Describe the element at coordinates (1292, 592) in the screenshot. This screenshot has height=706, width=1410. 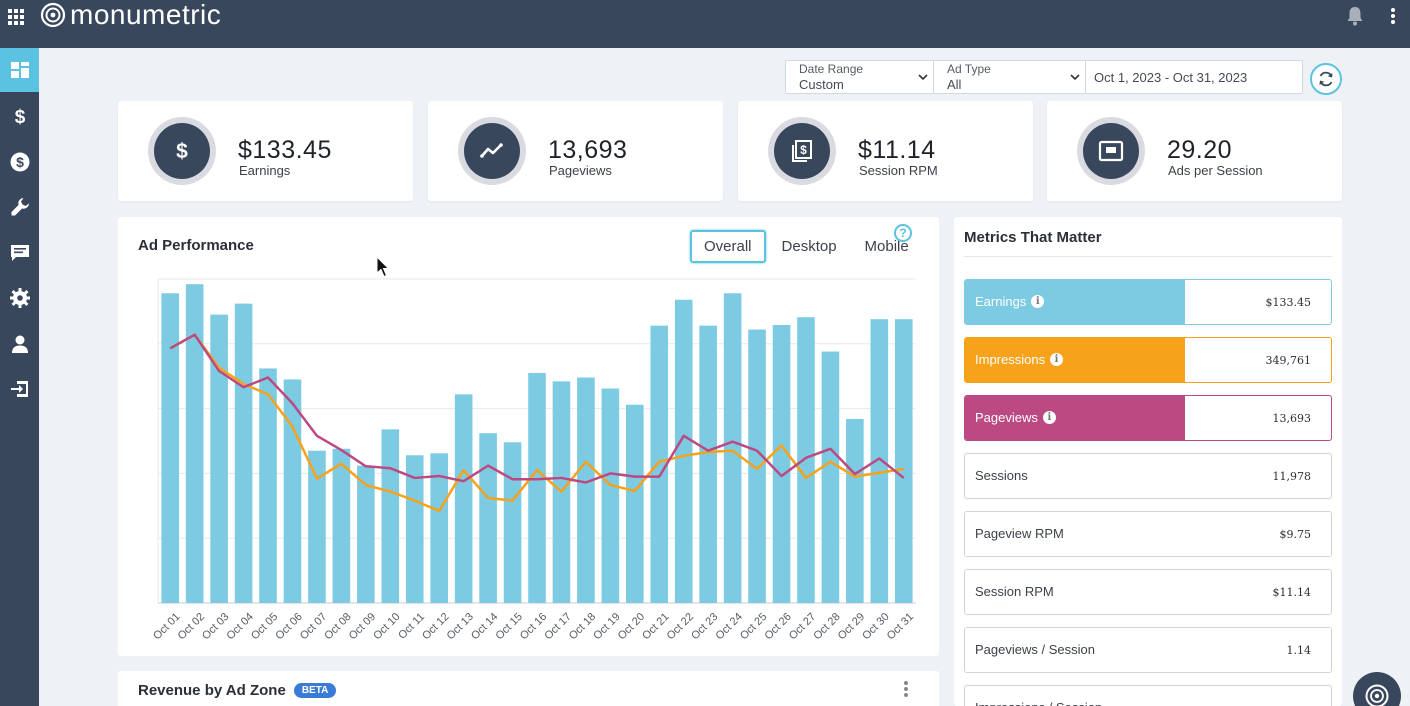
I see `metric-value: $11.14` at that location.